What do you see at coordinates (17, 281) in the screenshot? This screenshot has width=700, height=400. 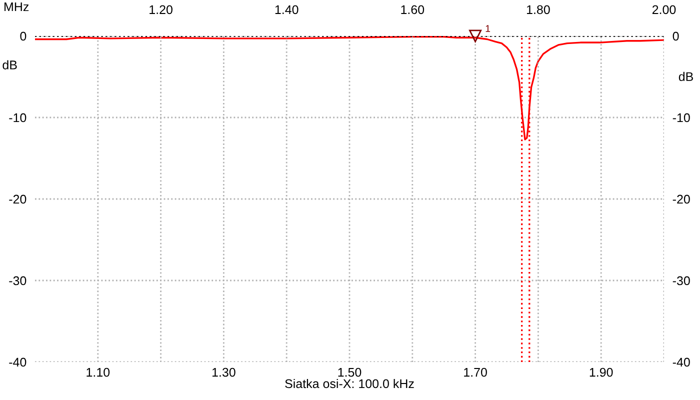 I see `y-tick-label: -30` at bounding box center [17, 281].